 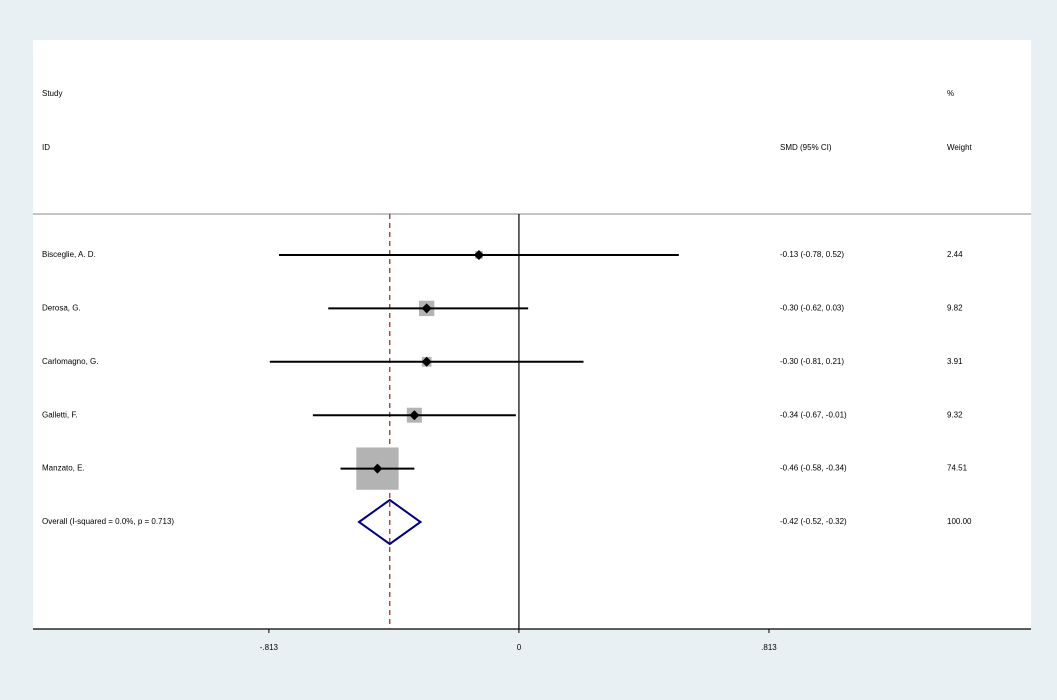 I want to click on overall-diamond, so click(x=390, y=522).